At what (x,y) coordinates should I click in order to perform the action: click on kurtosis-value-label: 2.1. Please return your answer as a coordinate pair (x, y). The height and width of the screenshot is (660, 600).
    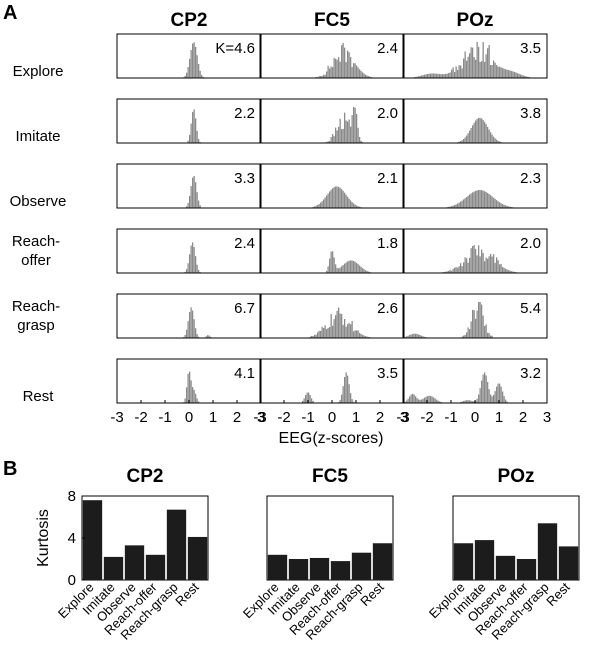
    Looking at the image, I should click on (387, 178).